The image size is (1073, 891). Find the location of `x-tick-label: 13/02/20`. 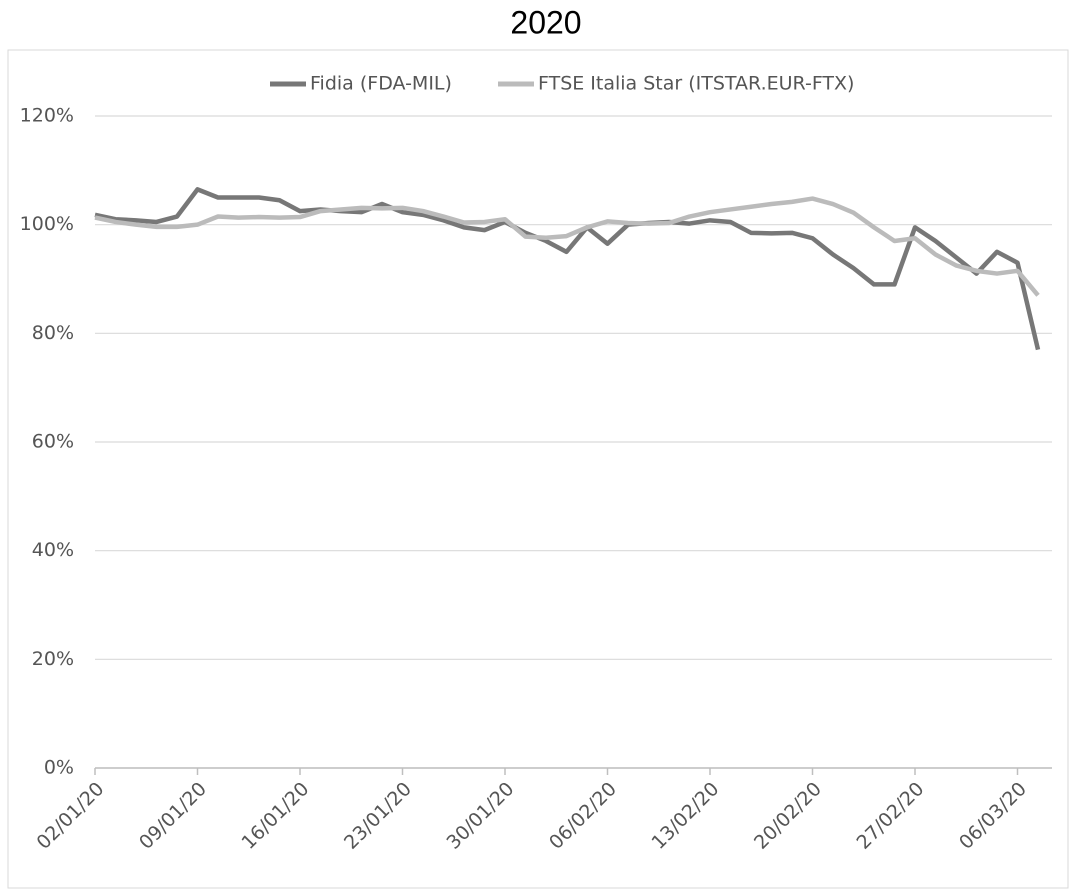

x-tick-label: 13/02/20 is located at coordinates (686, 816).